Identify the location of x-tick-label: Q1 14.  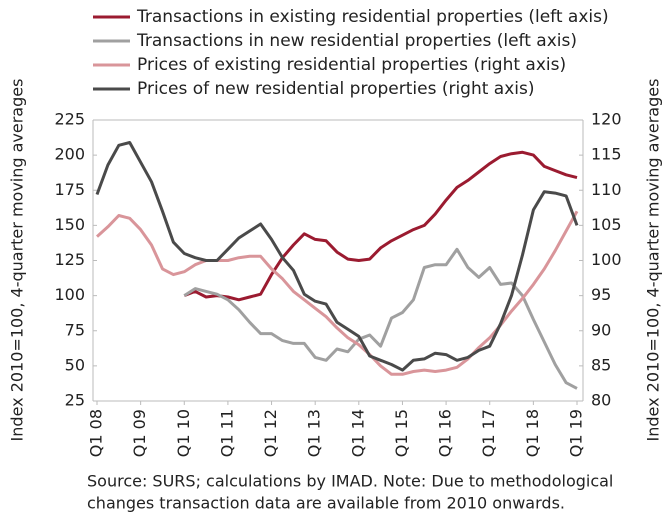
(357, 433).